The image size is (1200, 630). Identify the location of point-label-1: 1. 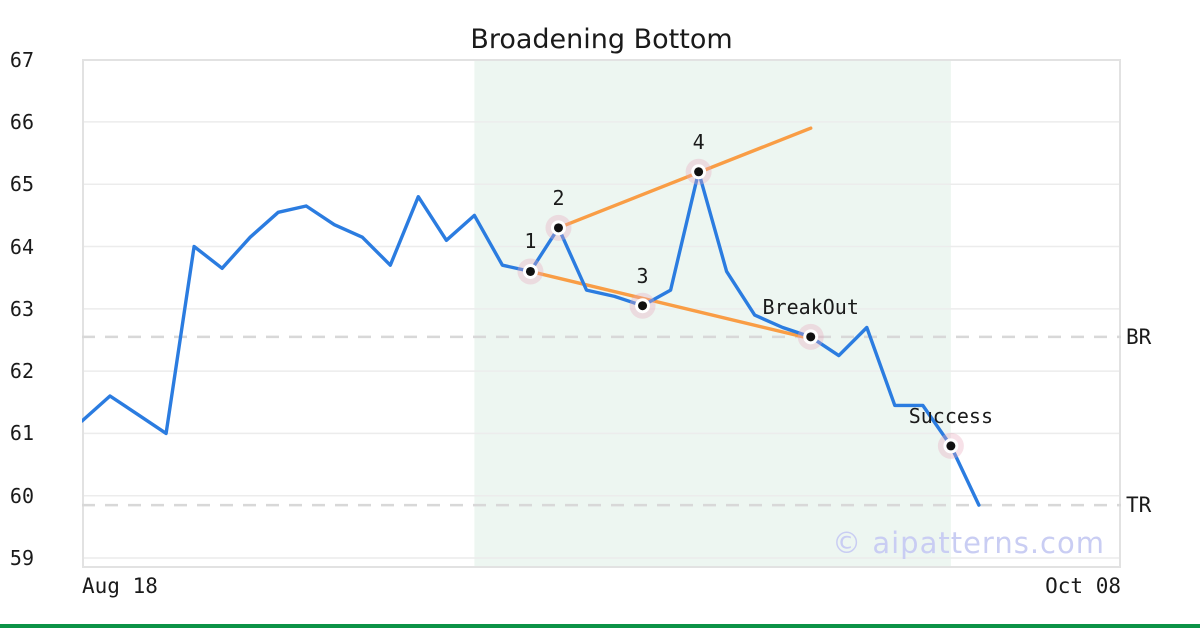
(530, 241).